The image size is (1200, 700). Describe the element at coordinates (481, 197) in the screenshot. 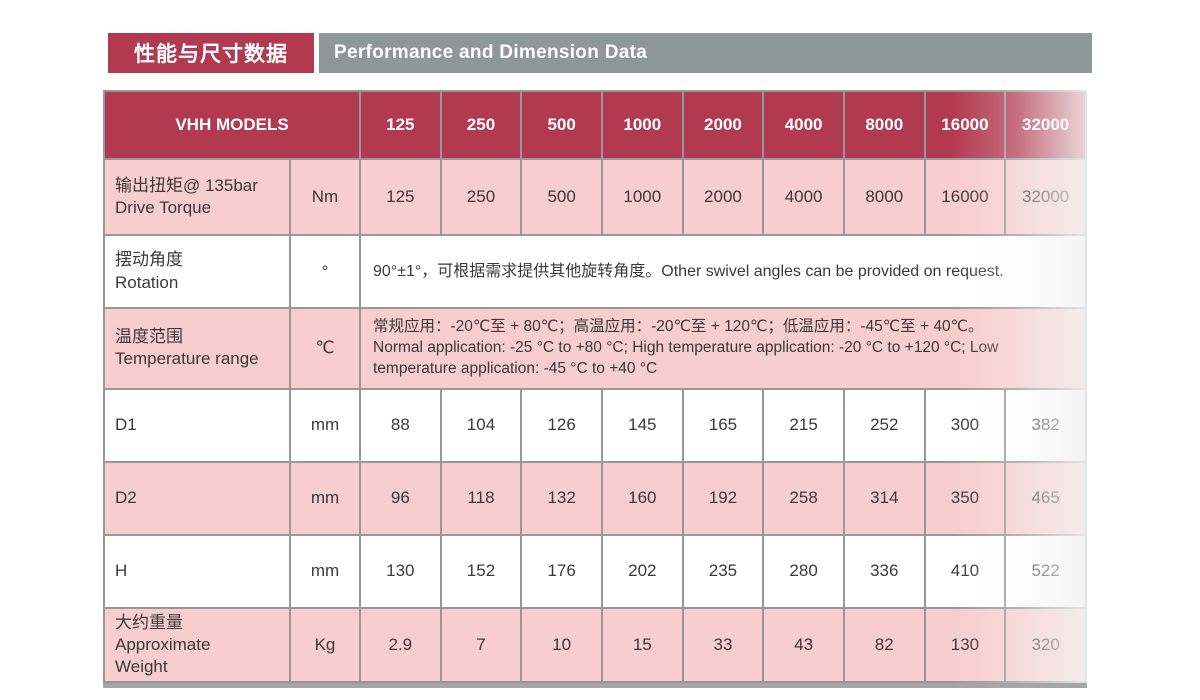

I see `value-cell: 250` at that location.